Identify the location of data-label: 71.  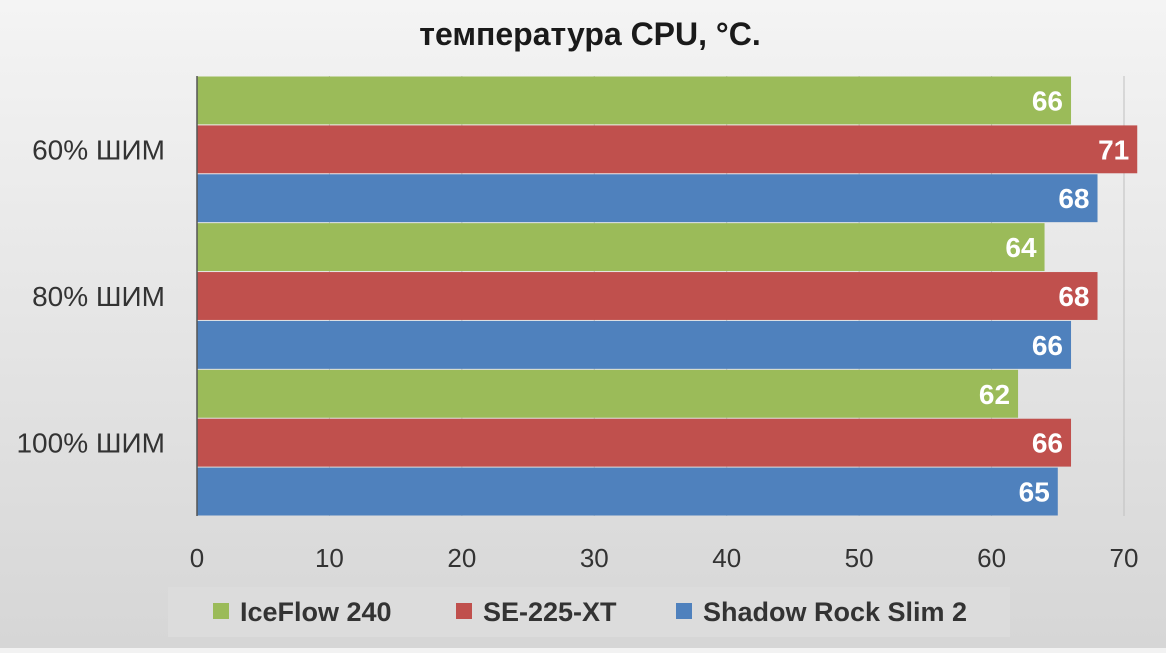
(1113, 149).